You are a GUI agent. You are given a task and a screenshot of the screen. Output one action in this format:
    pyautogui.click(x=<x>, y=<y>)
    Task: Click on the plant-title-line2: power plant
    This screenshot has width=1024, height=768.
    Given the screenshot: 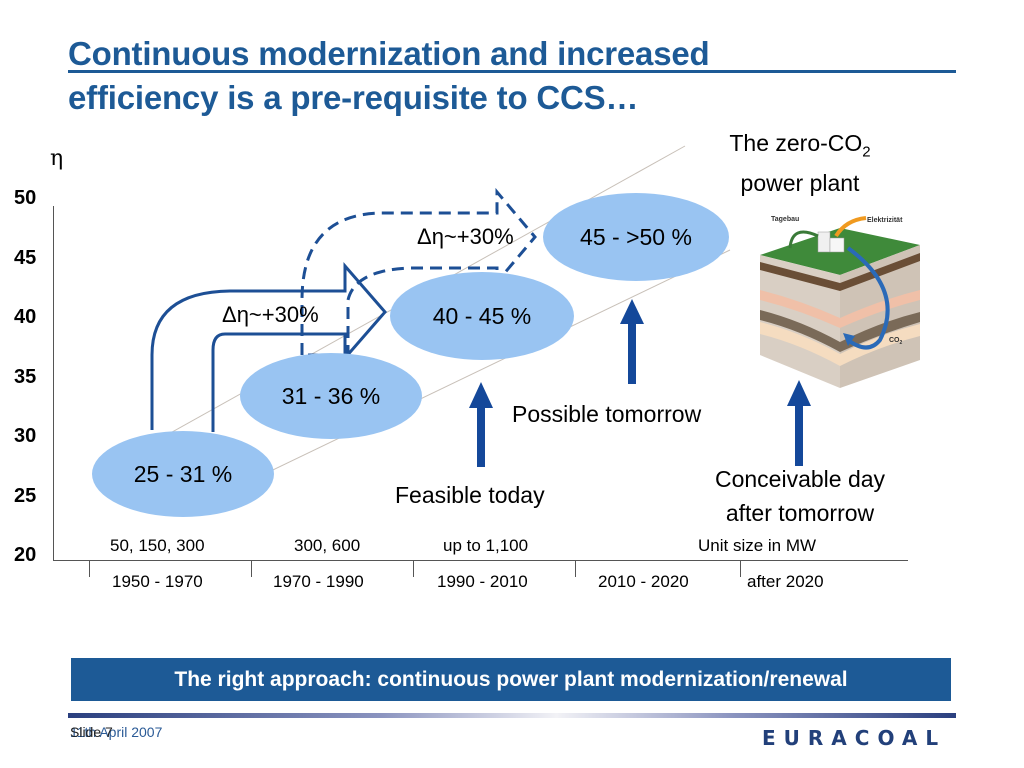 What is the action you would take?
    pyautogui.click(x=800, y=182)
    